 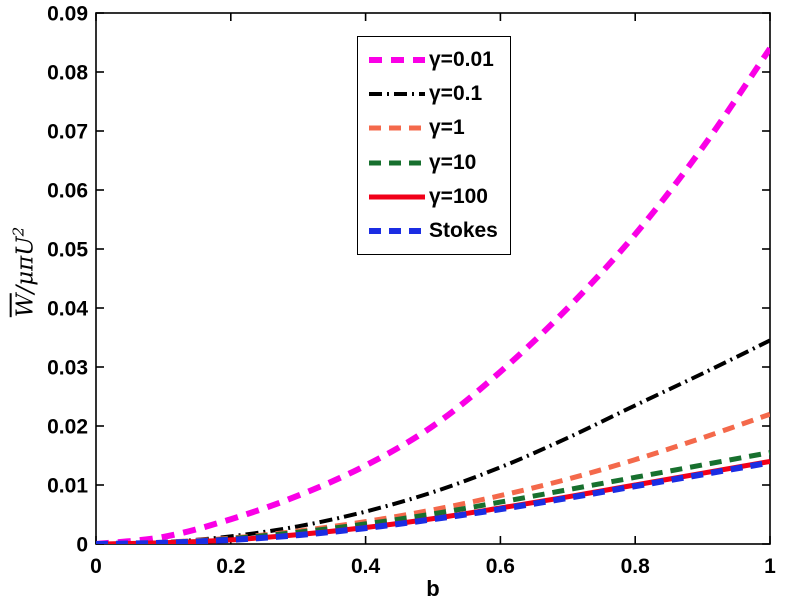 What do you see at coordinates (18, 231) in the screenshot?
I see `ylabel-exponent: 2` at bounding box center [18, 231].